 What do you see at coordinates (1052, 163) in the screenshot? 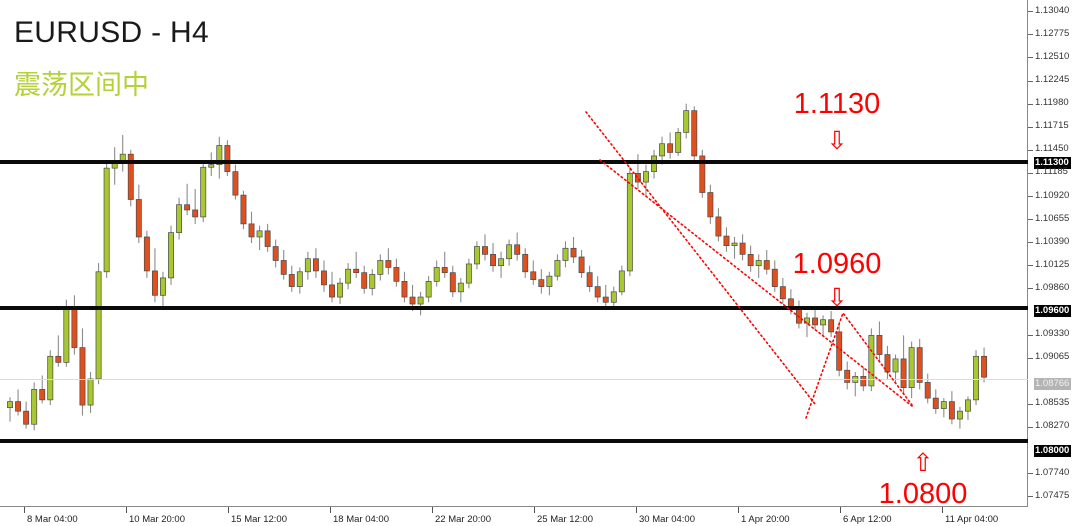
I see `axis-label-highlight: 1.11300` at bounding box center [1052, 163].